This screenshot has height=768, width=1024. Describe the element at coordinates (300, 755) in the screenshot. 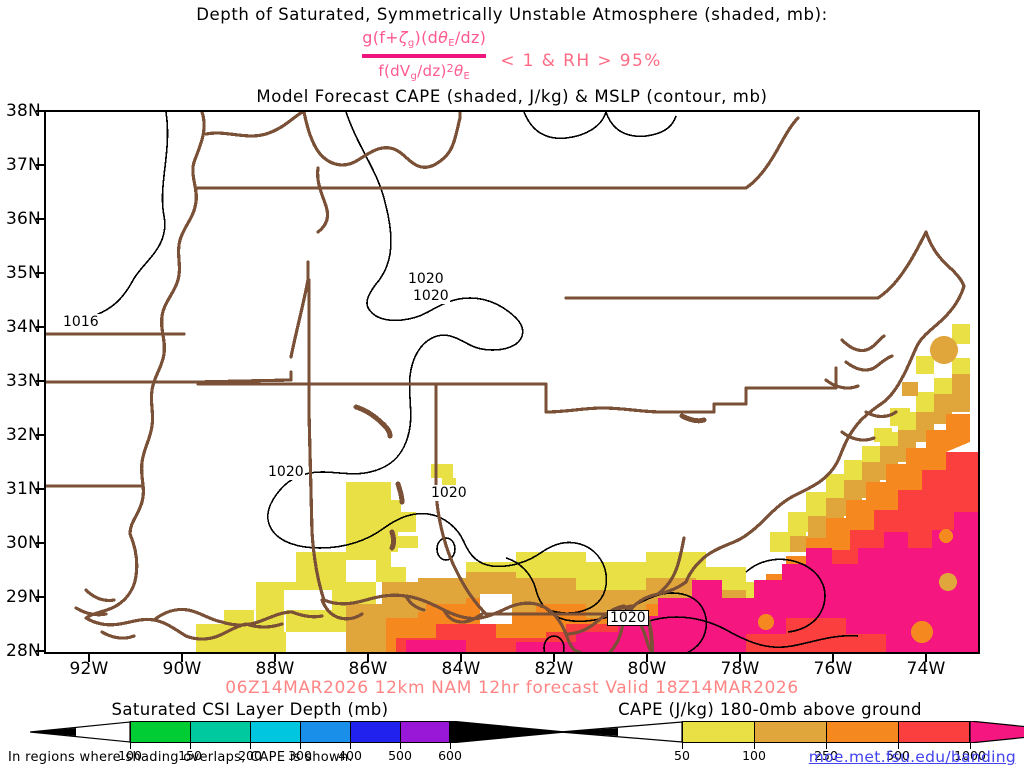

I see `csi-tick-label-300: 300` at that location.